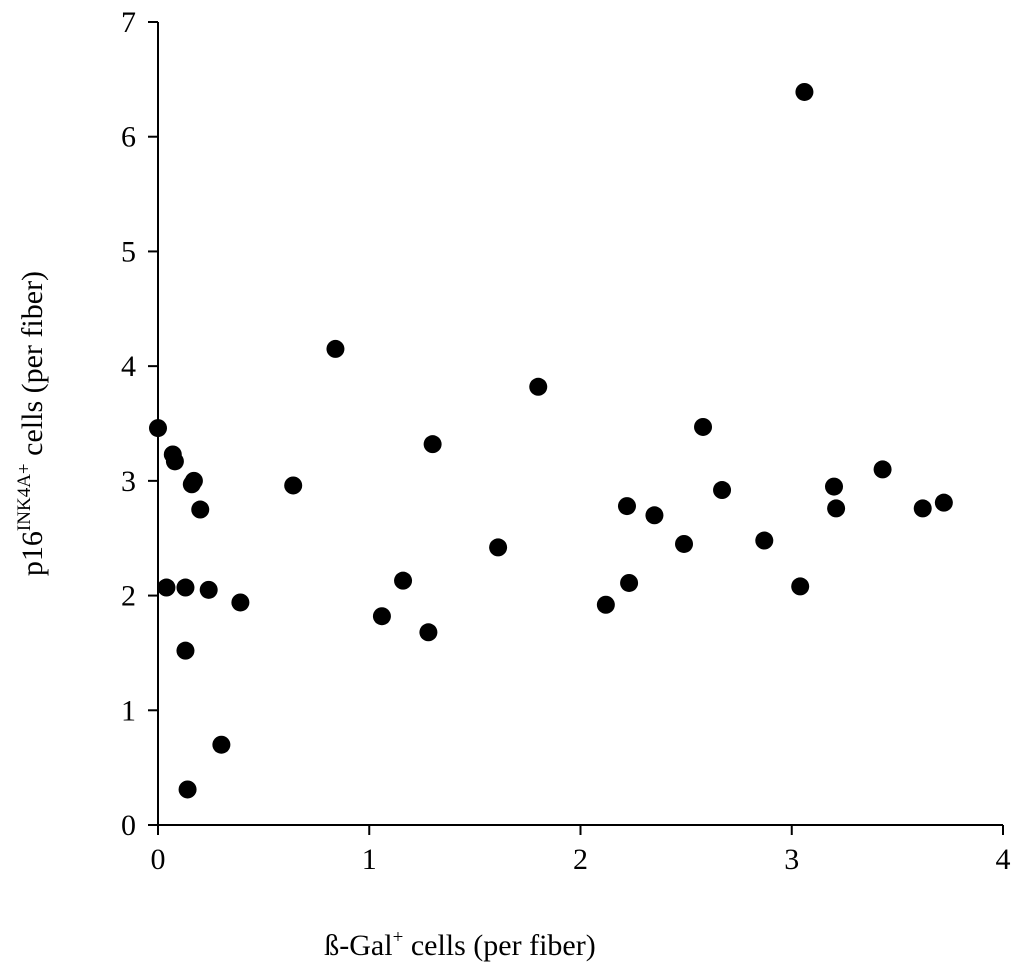  What do you see at coordinates (128, 137) in the screenshot?
I see `y-tick-label: 6` at bounding box center [128, 137].